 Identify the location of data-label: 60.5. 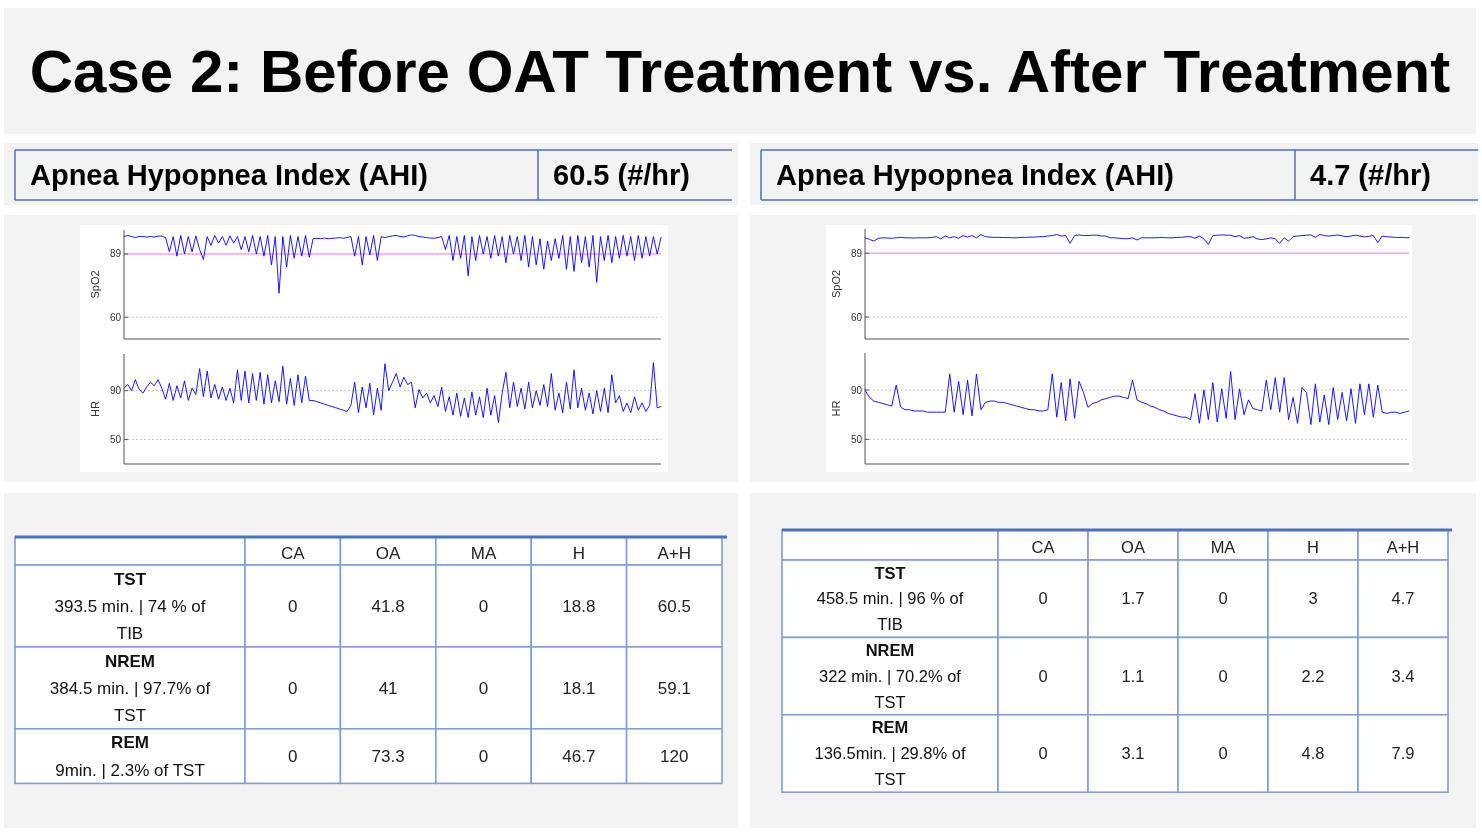
(674, 606).